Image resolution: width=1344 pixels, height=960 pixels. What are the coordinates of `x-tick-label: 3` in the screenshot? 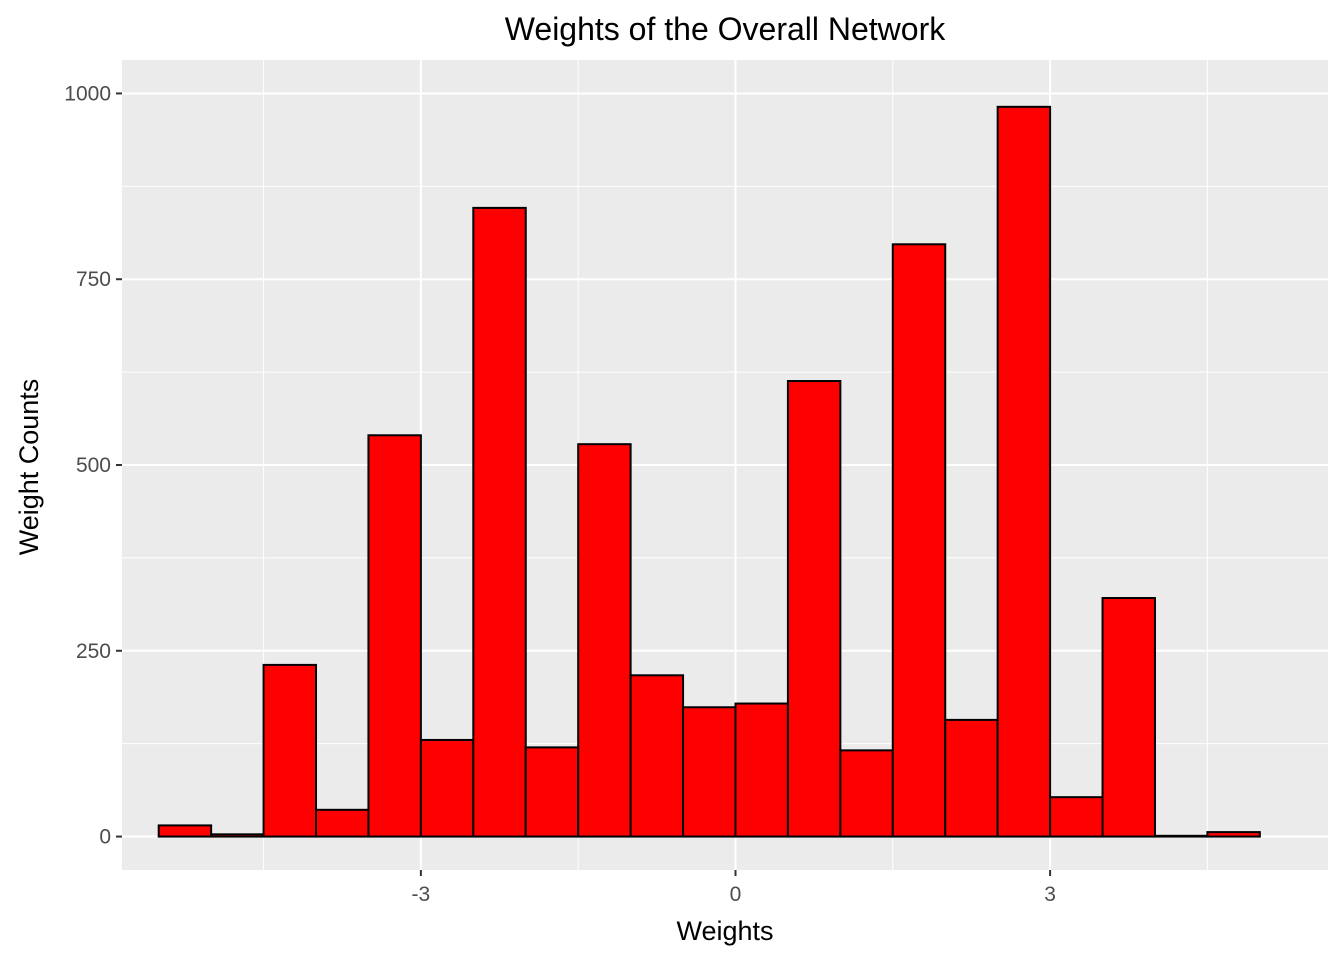 It's located at (1050, 894).